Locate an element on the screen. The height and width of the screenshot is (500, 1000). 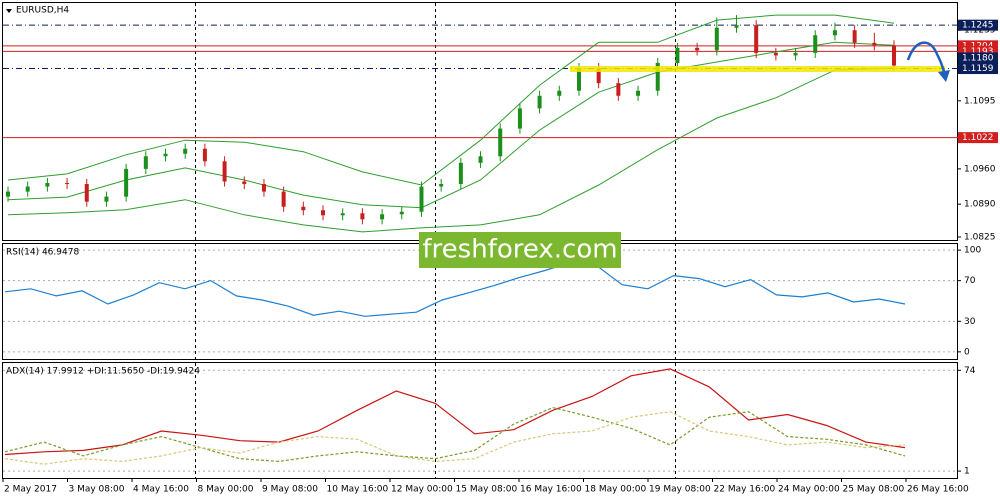
y-tick-label: 1.1095 is located at coordinates (980, 101).